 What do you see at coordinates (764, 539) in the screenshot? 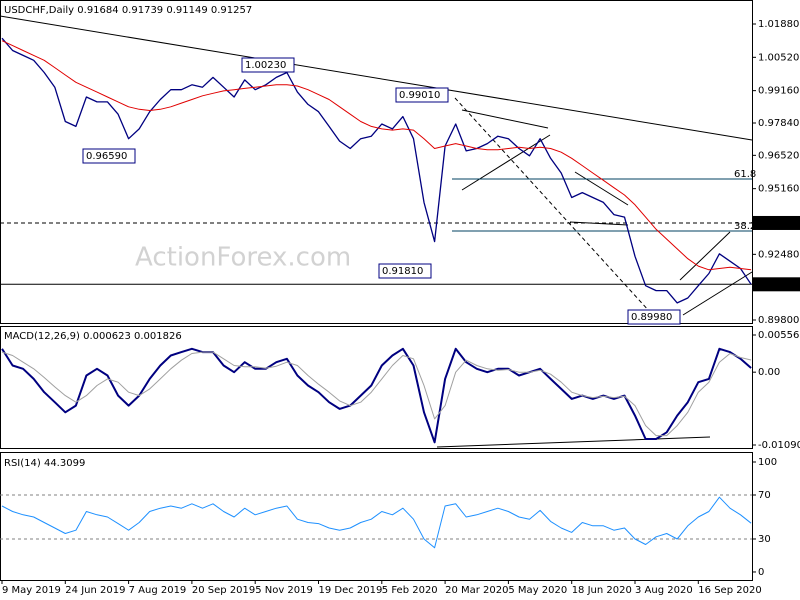
I see `y-tick-label: 30` at bounding box center [764, 539].